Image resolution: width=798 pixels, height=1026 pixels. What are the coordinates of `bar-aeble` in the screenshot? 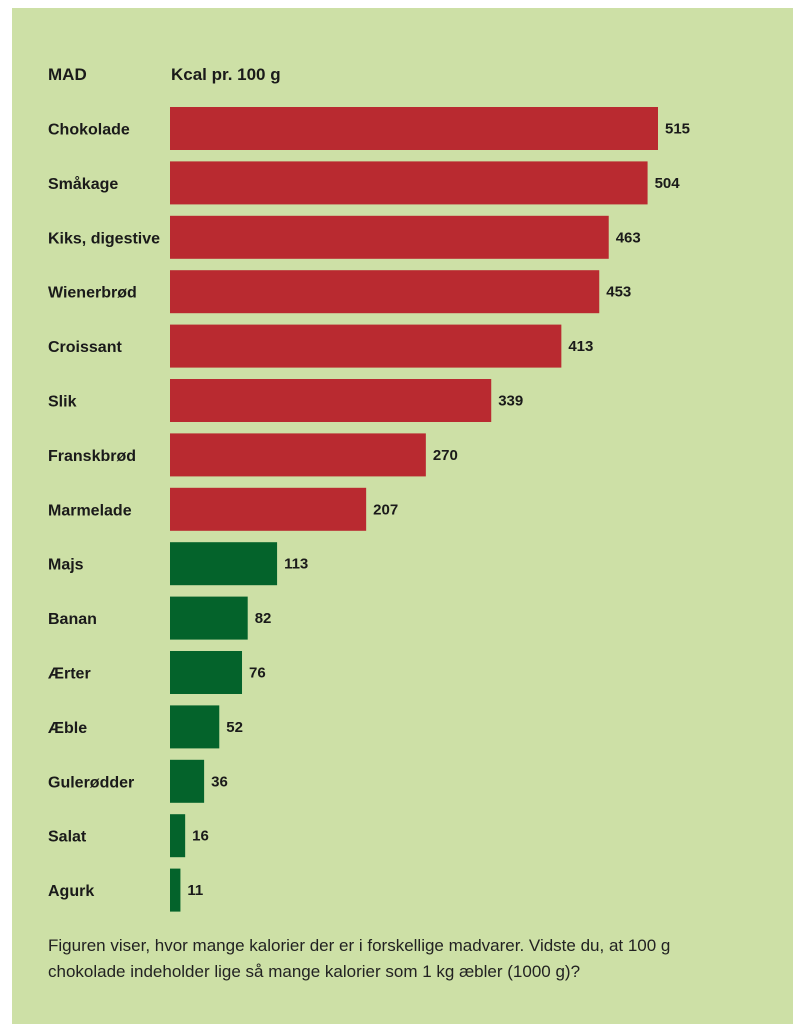 It's located at (195, 727).